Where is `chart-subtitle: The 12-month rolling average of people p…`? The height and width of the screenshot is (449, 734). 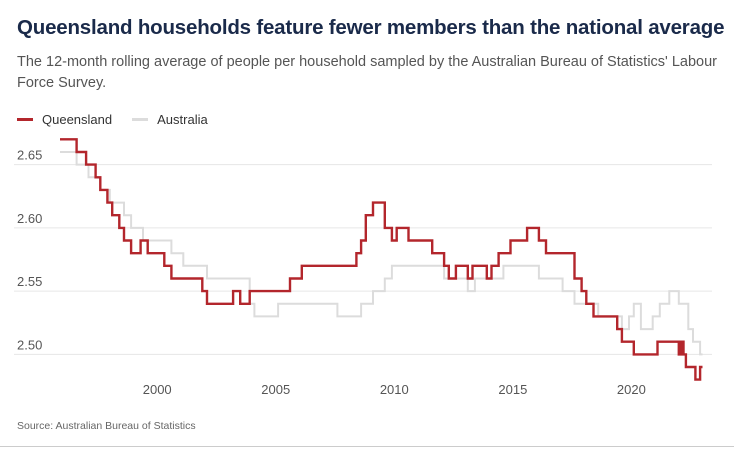
chart-subtitle: The 12-month rolling average of people p… is located at coordinates (367, 72).